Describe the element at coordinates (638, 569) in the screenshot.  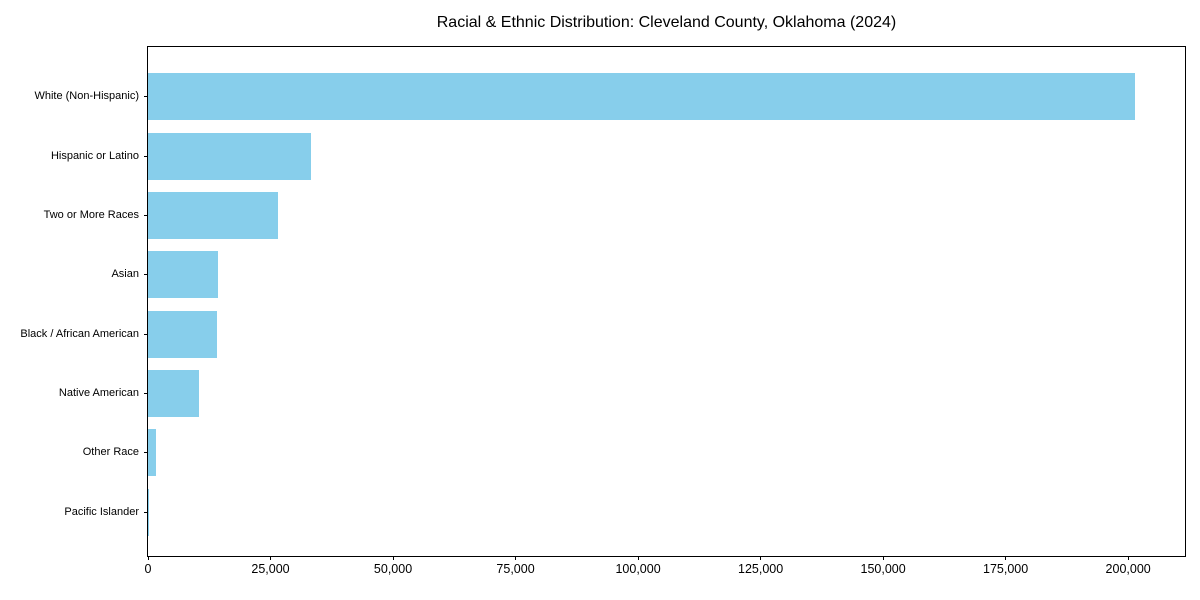
I see `x-tick-label: 100,000` at that location.